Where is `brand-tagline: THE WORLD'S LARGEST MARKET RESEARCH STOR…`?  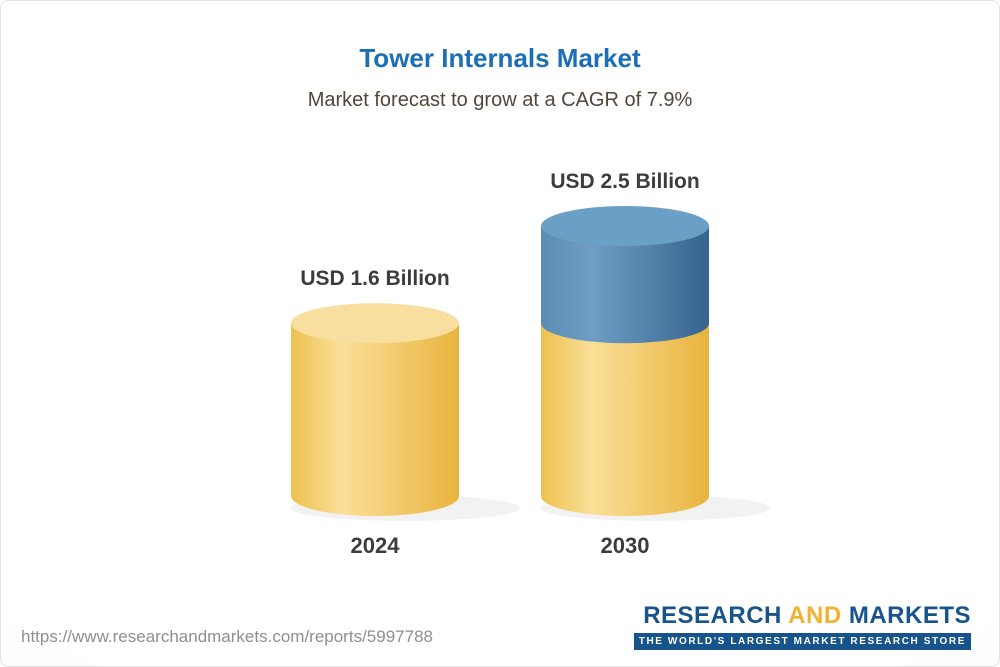
brand-tagline: THE WORLD'S LARGEST MARKET RESEARCH STOR… is located at coordinates (802, 641).